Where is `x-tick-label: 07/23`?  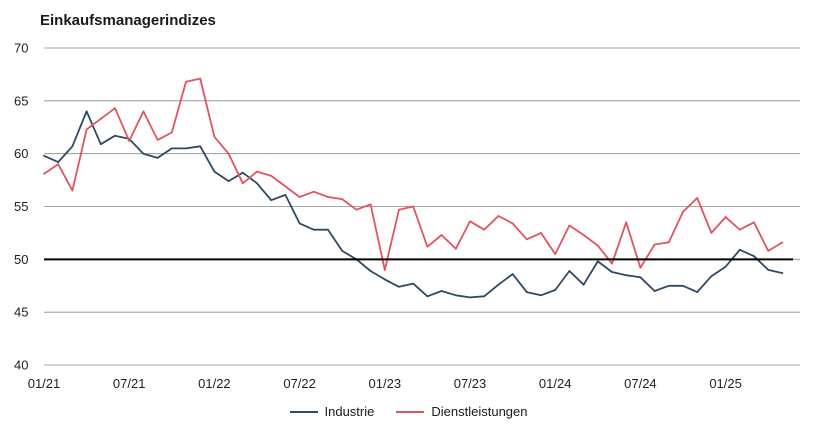
x-tick-label: 07/23 is located at coordinates (470, 383).